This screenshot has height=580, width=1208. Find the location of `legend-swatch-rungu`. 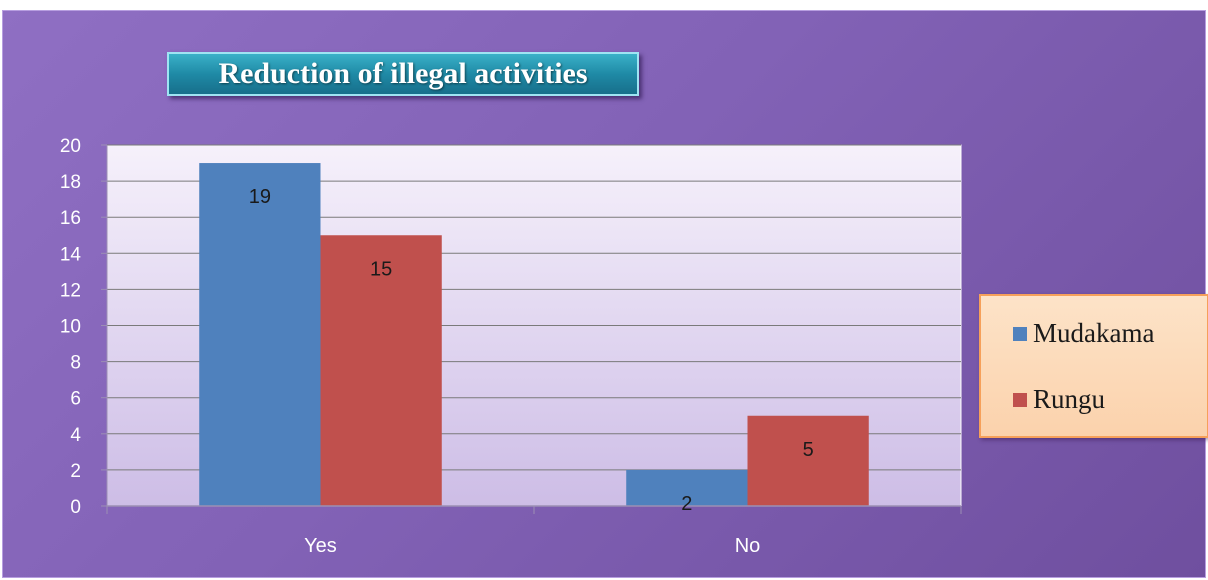

legend-swatch-rungu is located at coordinates (1020, 400).